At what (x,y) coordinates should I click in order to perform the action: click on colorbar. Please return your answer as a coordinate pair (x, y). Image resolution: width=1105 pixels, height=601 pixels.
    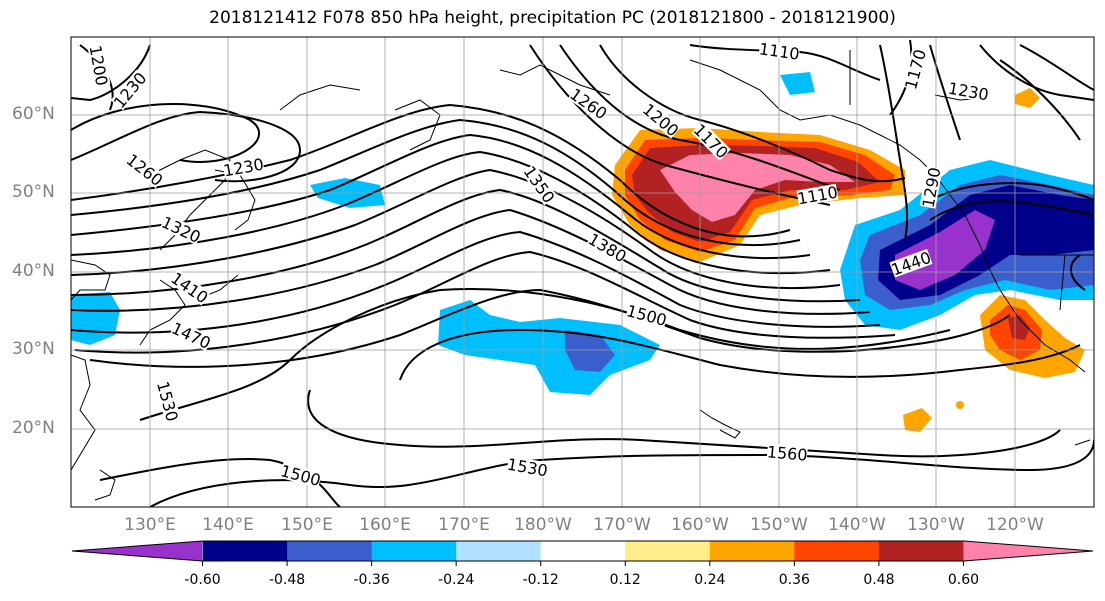
    Looking at the image, I should click on (582, 553).